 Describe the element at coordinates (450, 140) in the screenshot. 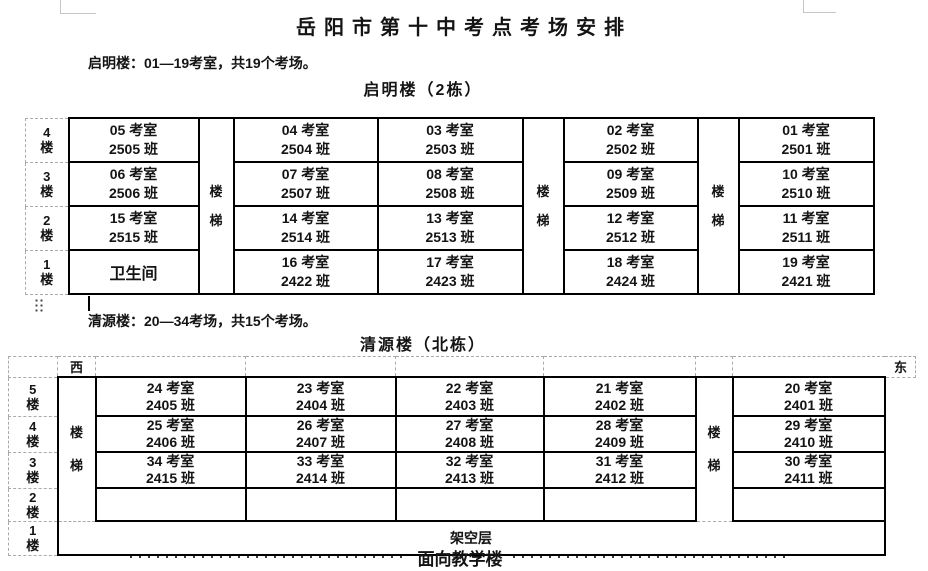

I see `room-cell: 03 考室 2503 班` at that location.